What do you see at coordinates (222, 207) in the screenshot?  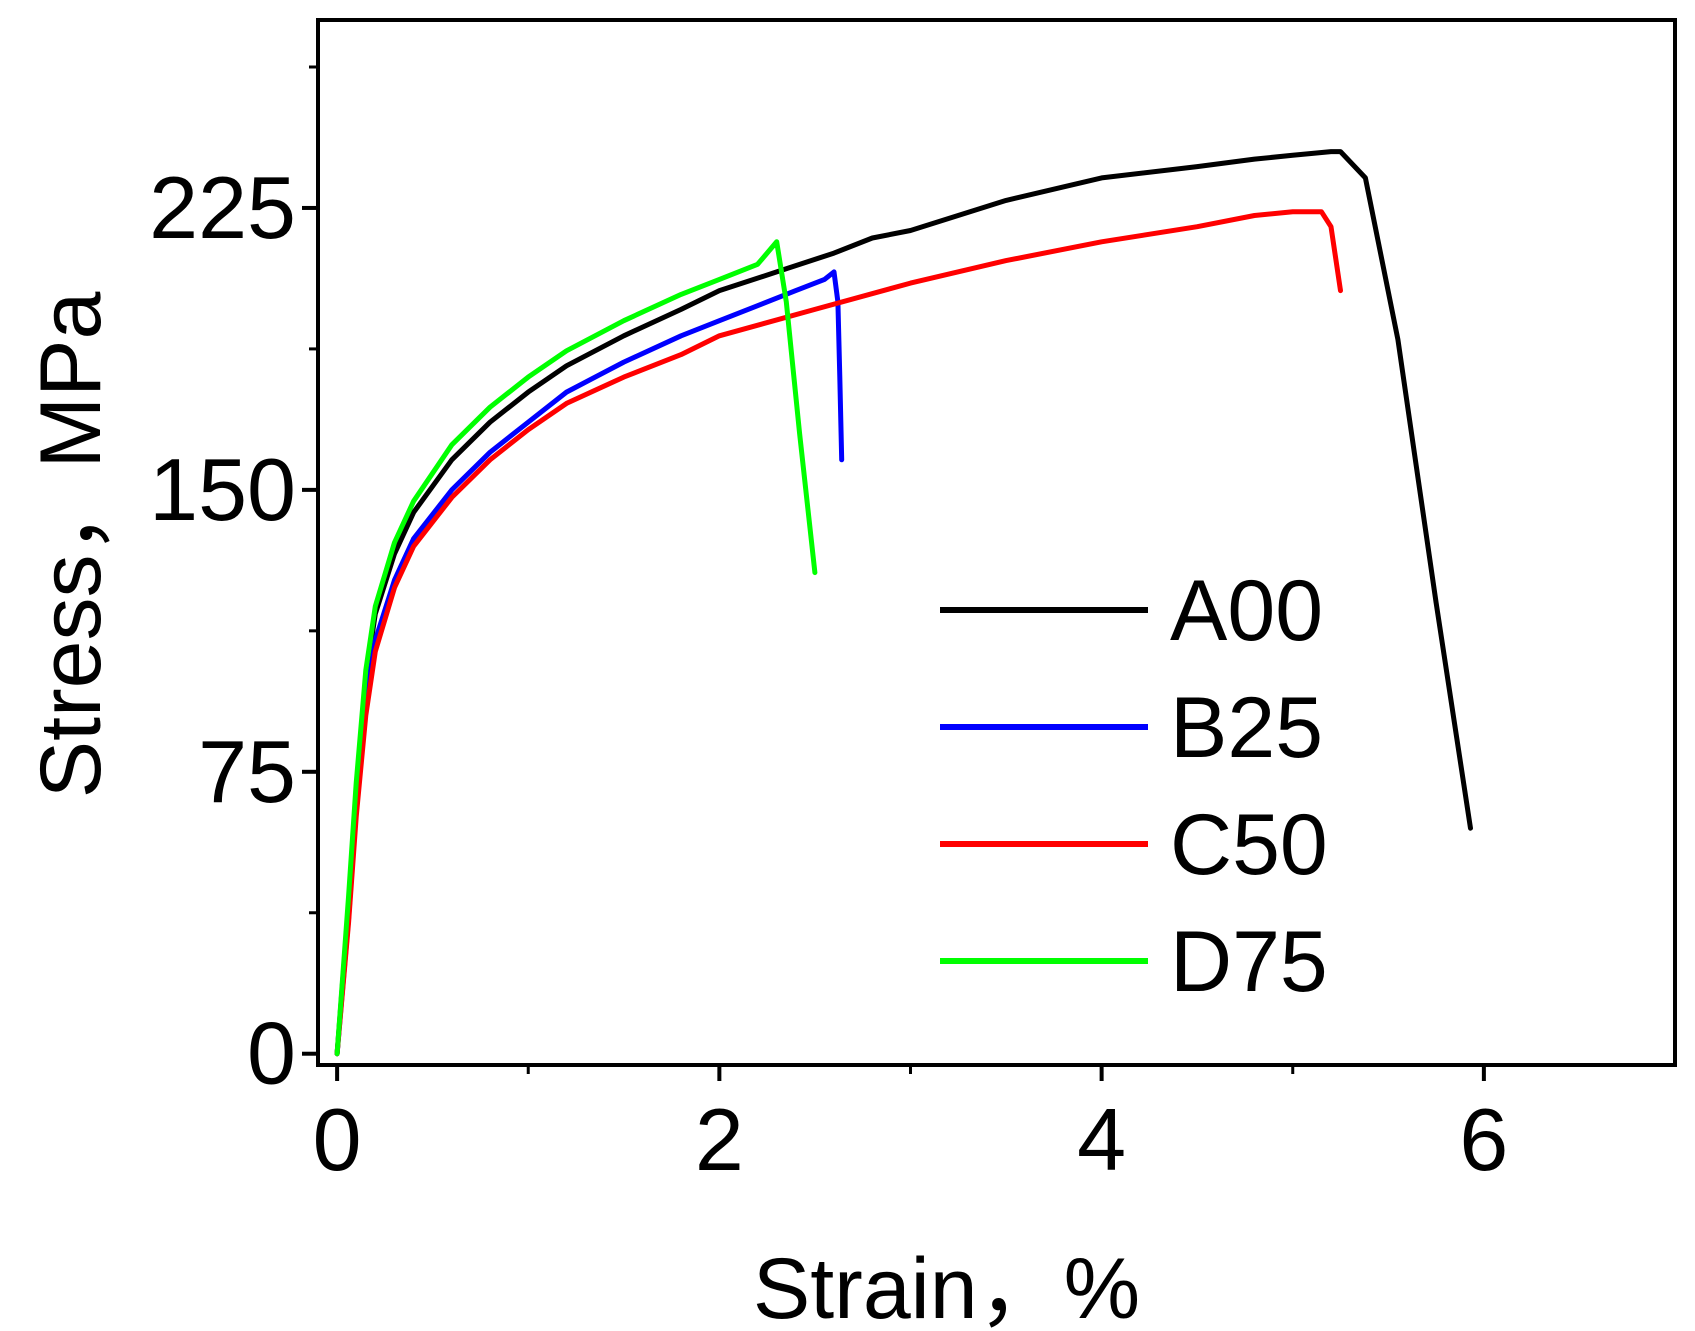 I see `y-tick-label: 225` at bounding box center [222, 207].